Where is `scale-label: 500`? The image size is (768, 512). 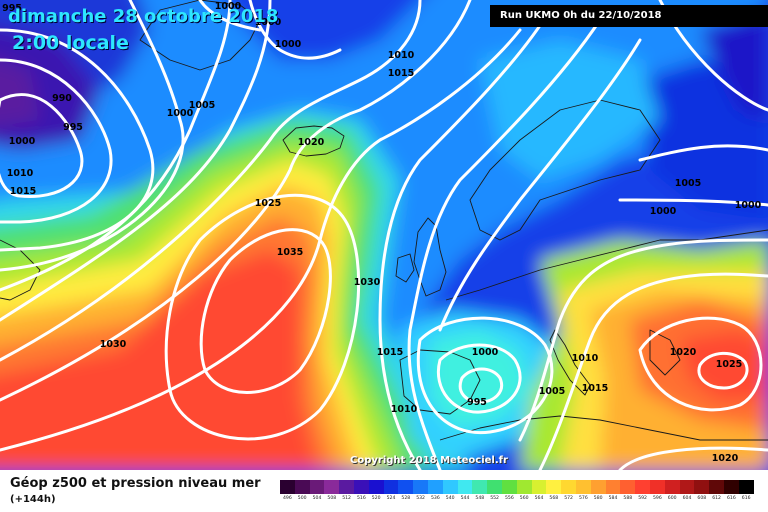
scale-label: 500 is located at coordinates (302, 498).